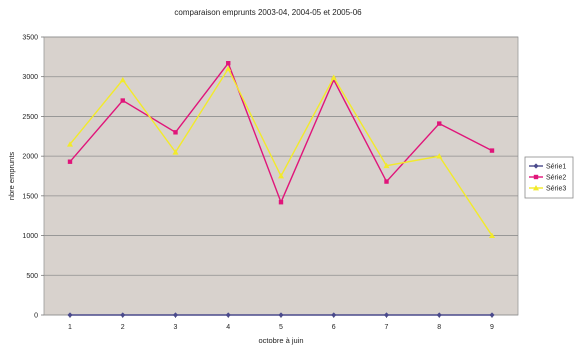  I want to click on legend: Série1 Série2 Série3, so click(549, 177).